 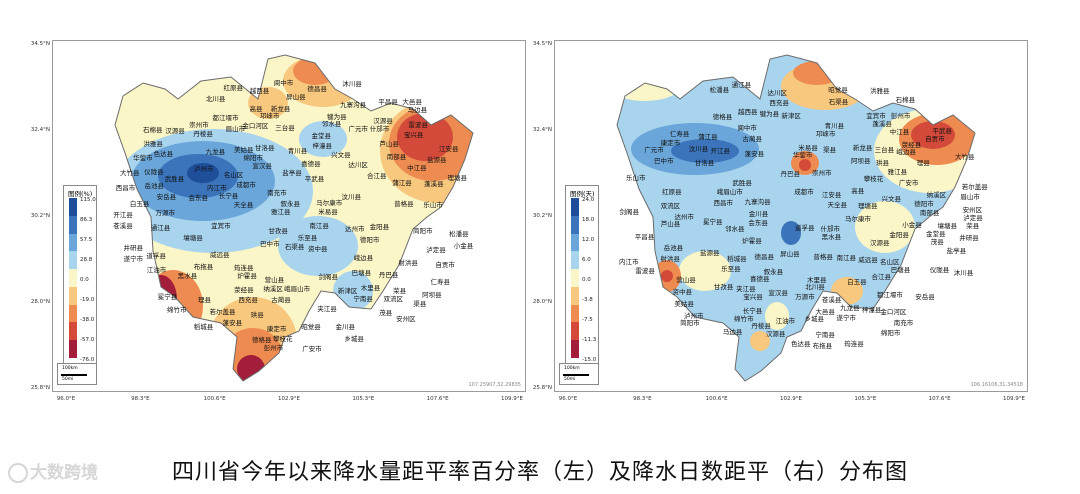 I want to click on legend-label: -15.0, so click(x=589, y=360).